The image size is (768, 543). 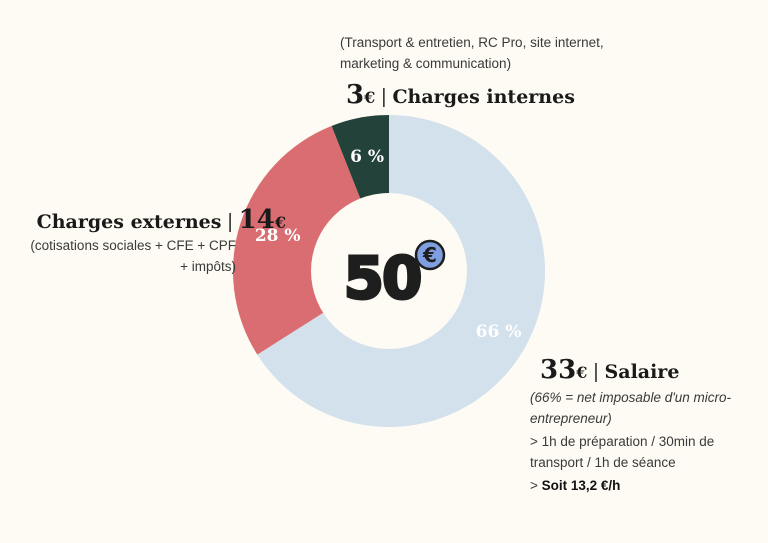 What do you see at coordinates (280, 222) in the screenshot?
I see `externes-currency: €` at bounding box center [280, 222].